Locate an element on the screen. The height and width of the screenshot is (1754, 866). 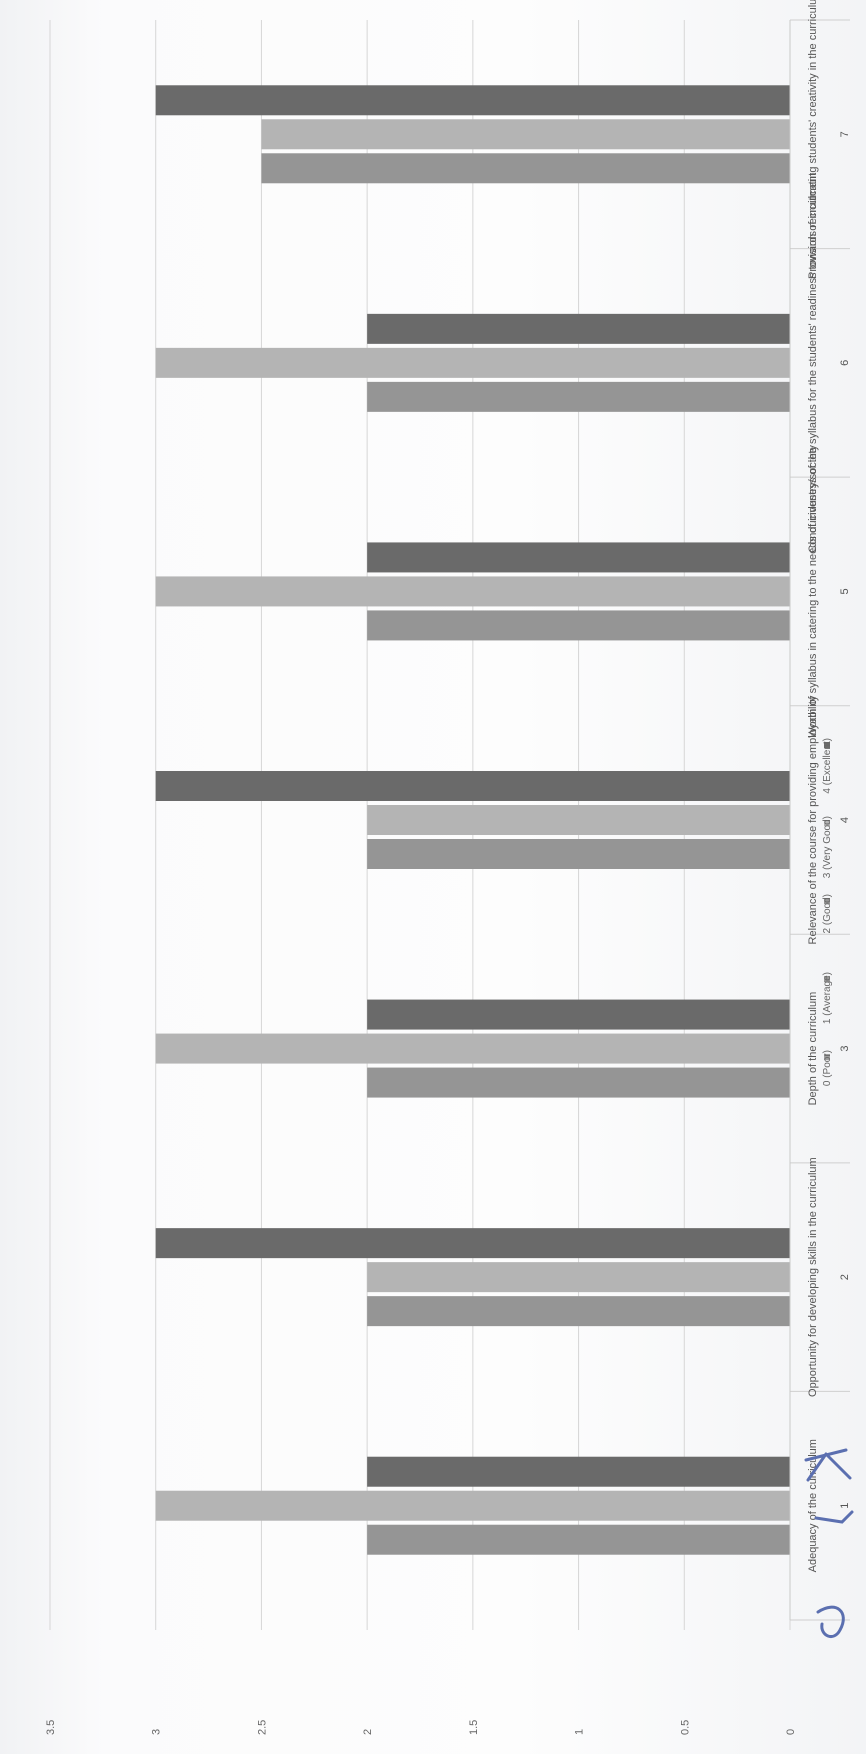
legend-entry: 0 (Poor) is located at coordinates (827, 1068).